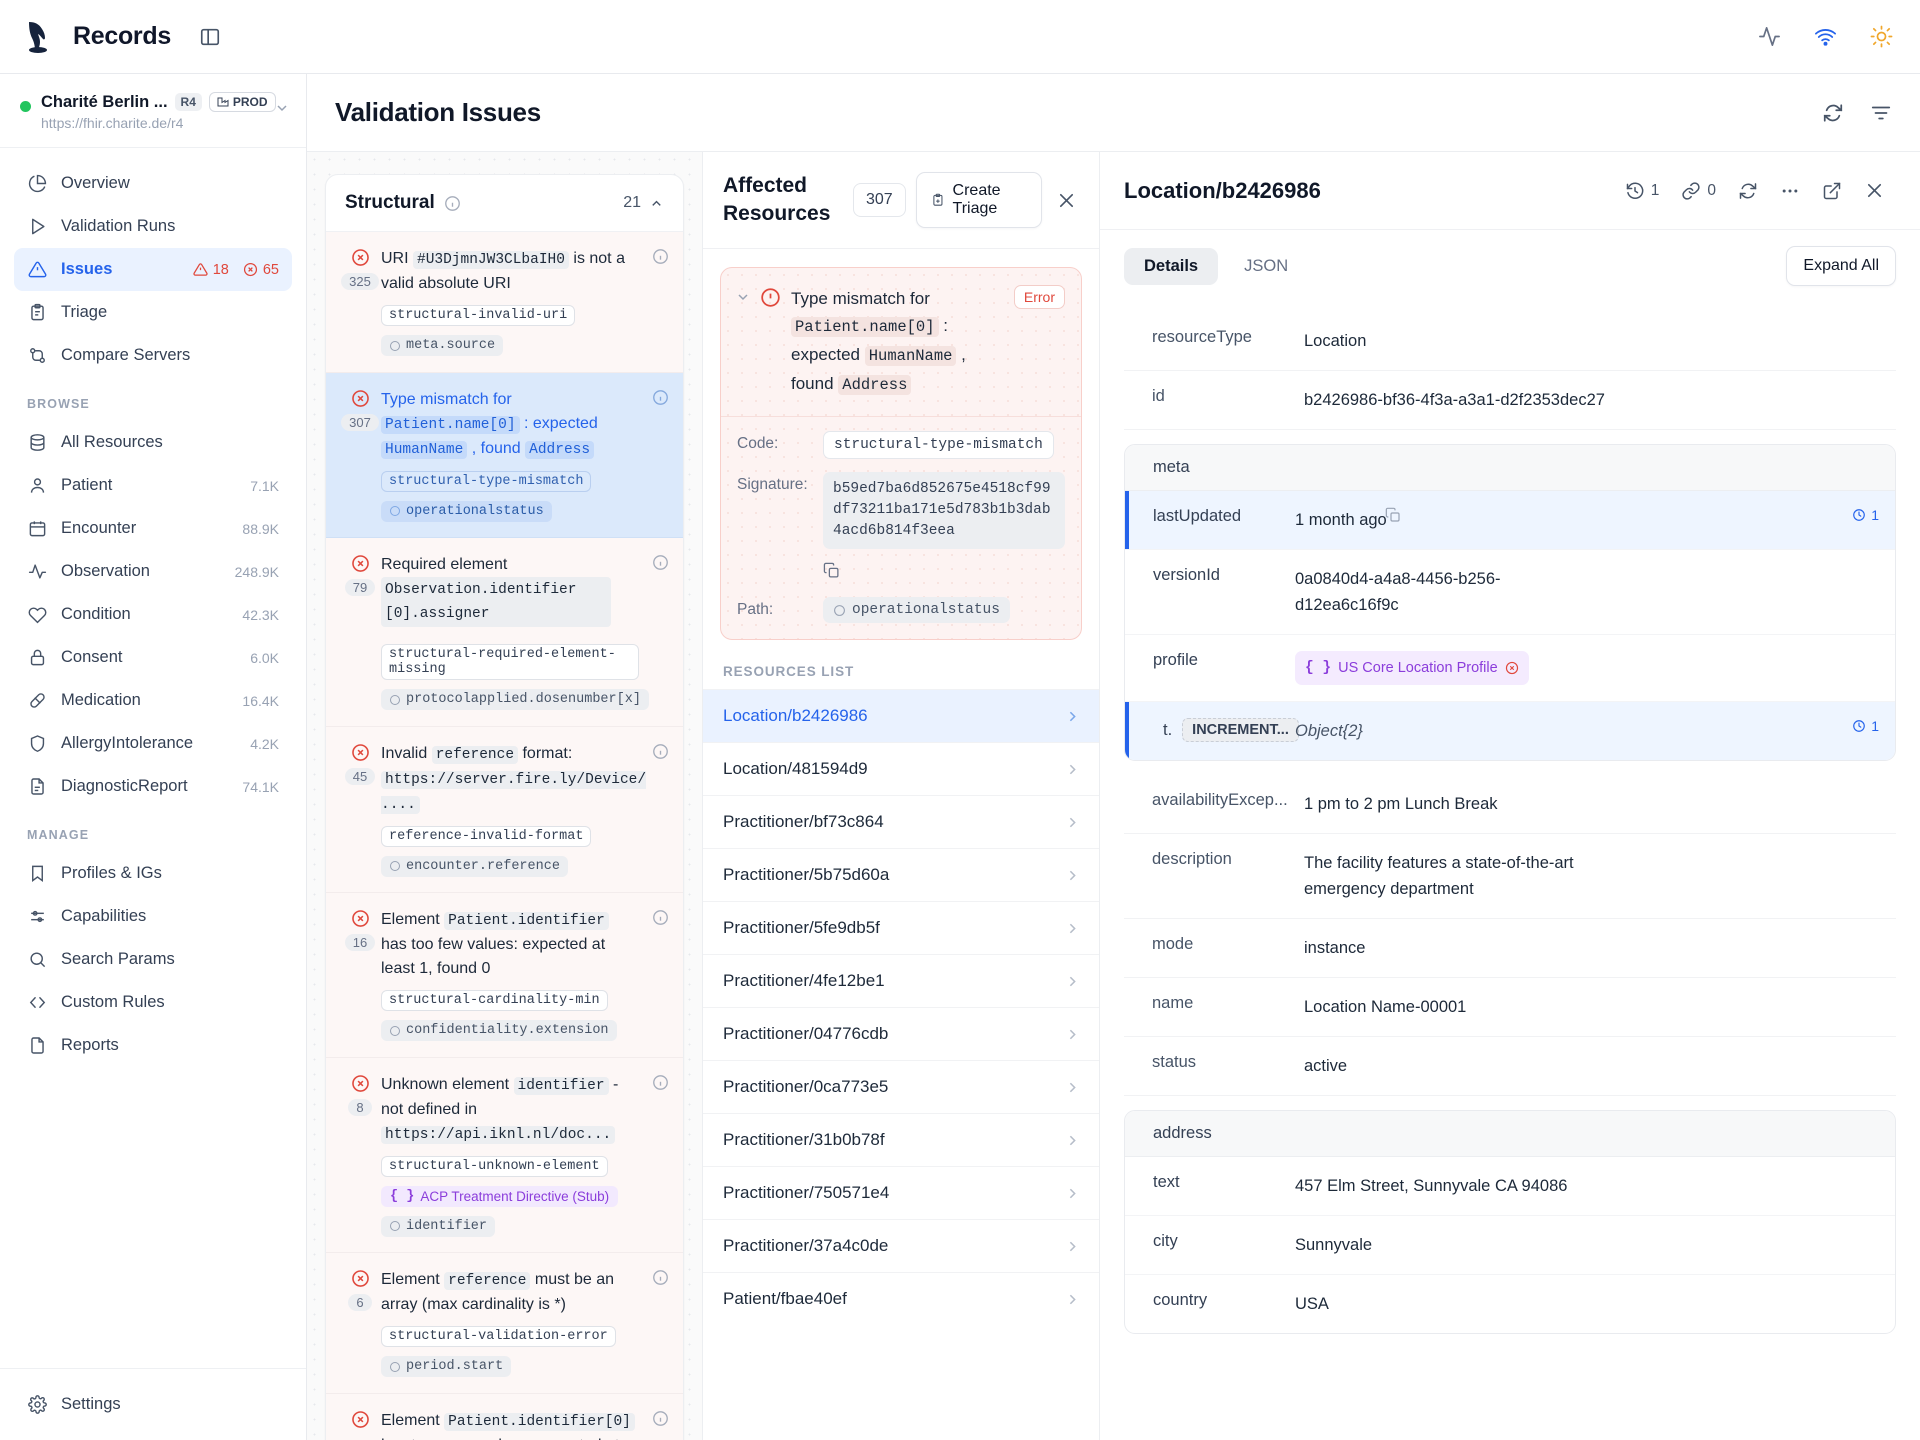  I want to click on sidebar-item-profiles-igs: Profiles & IGs, so click(153, 873).